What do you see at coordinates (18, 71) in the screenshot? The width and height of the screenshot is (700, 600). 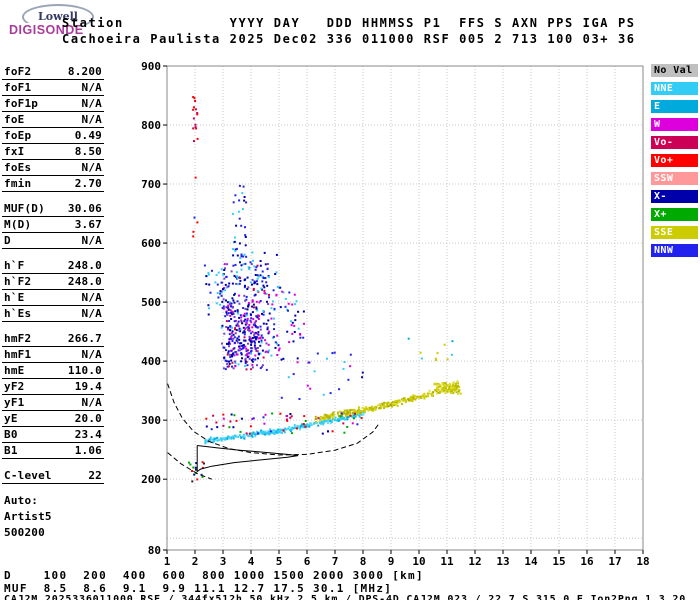 I see `param-label: foF2` at bounding box center [18, 71].